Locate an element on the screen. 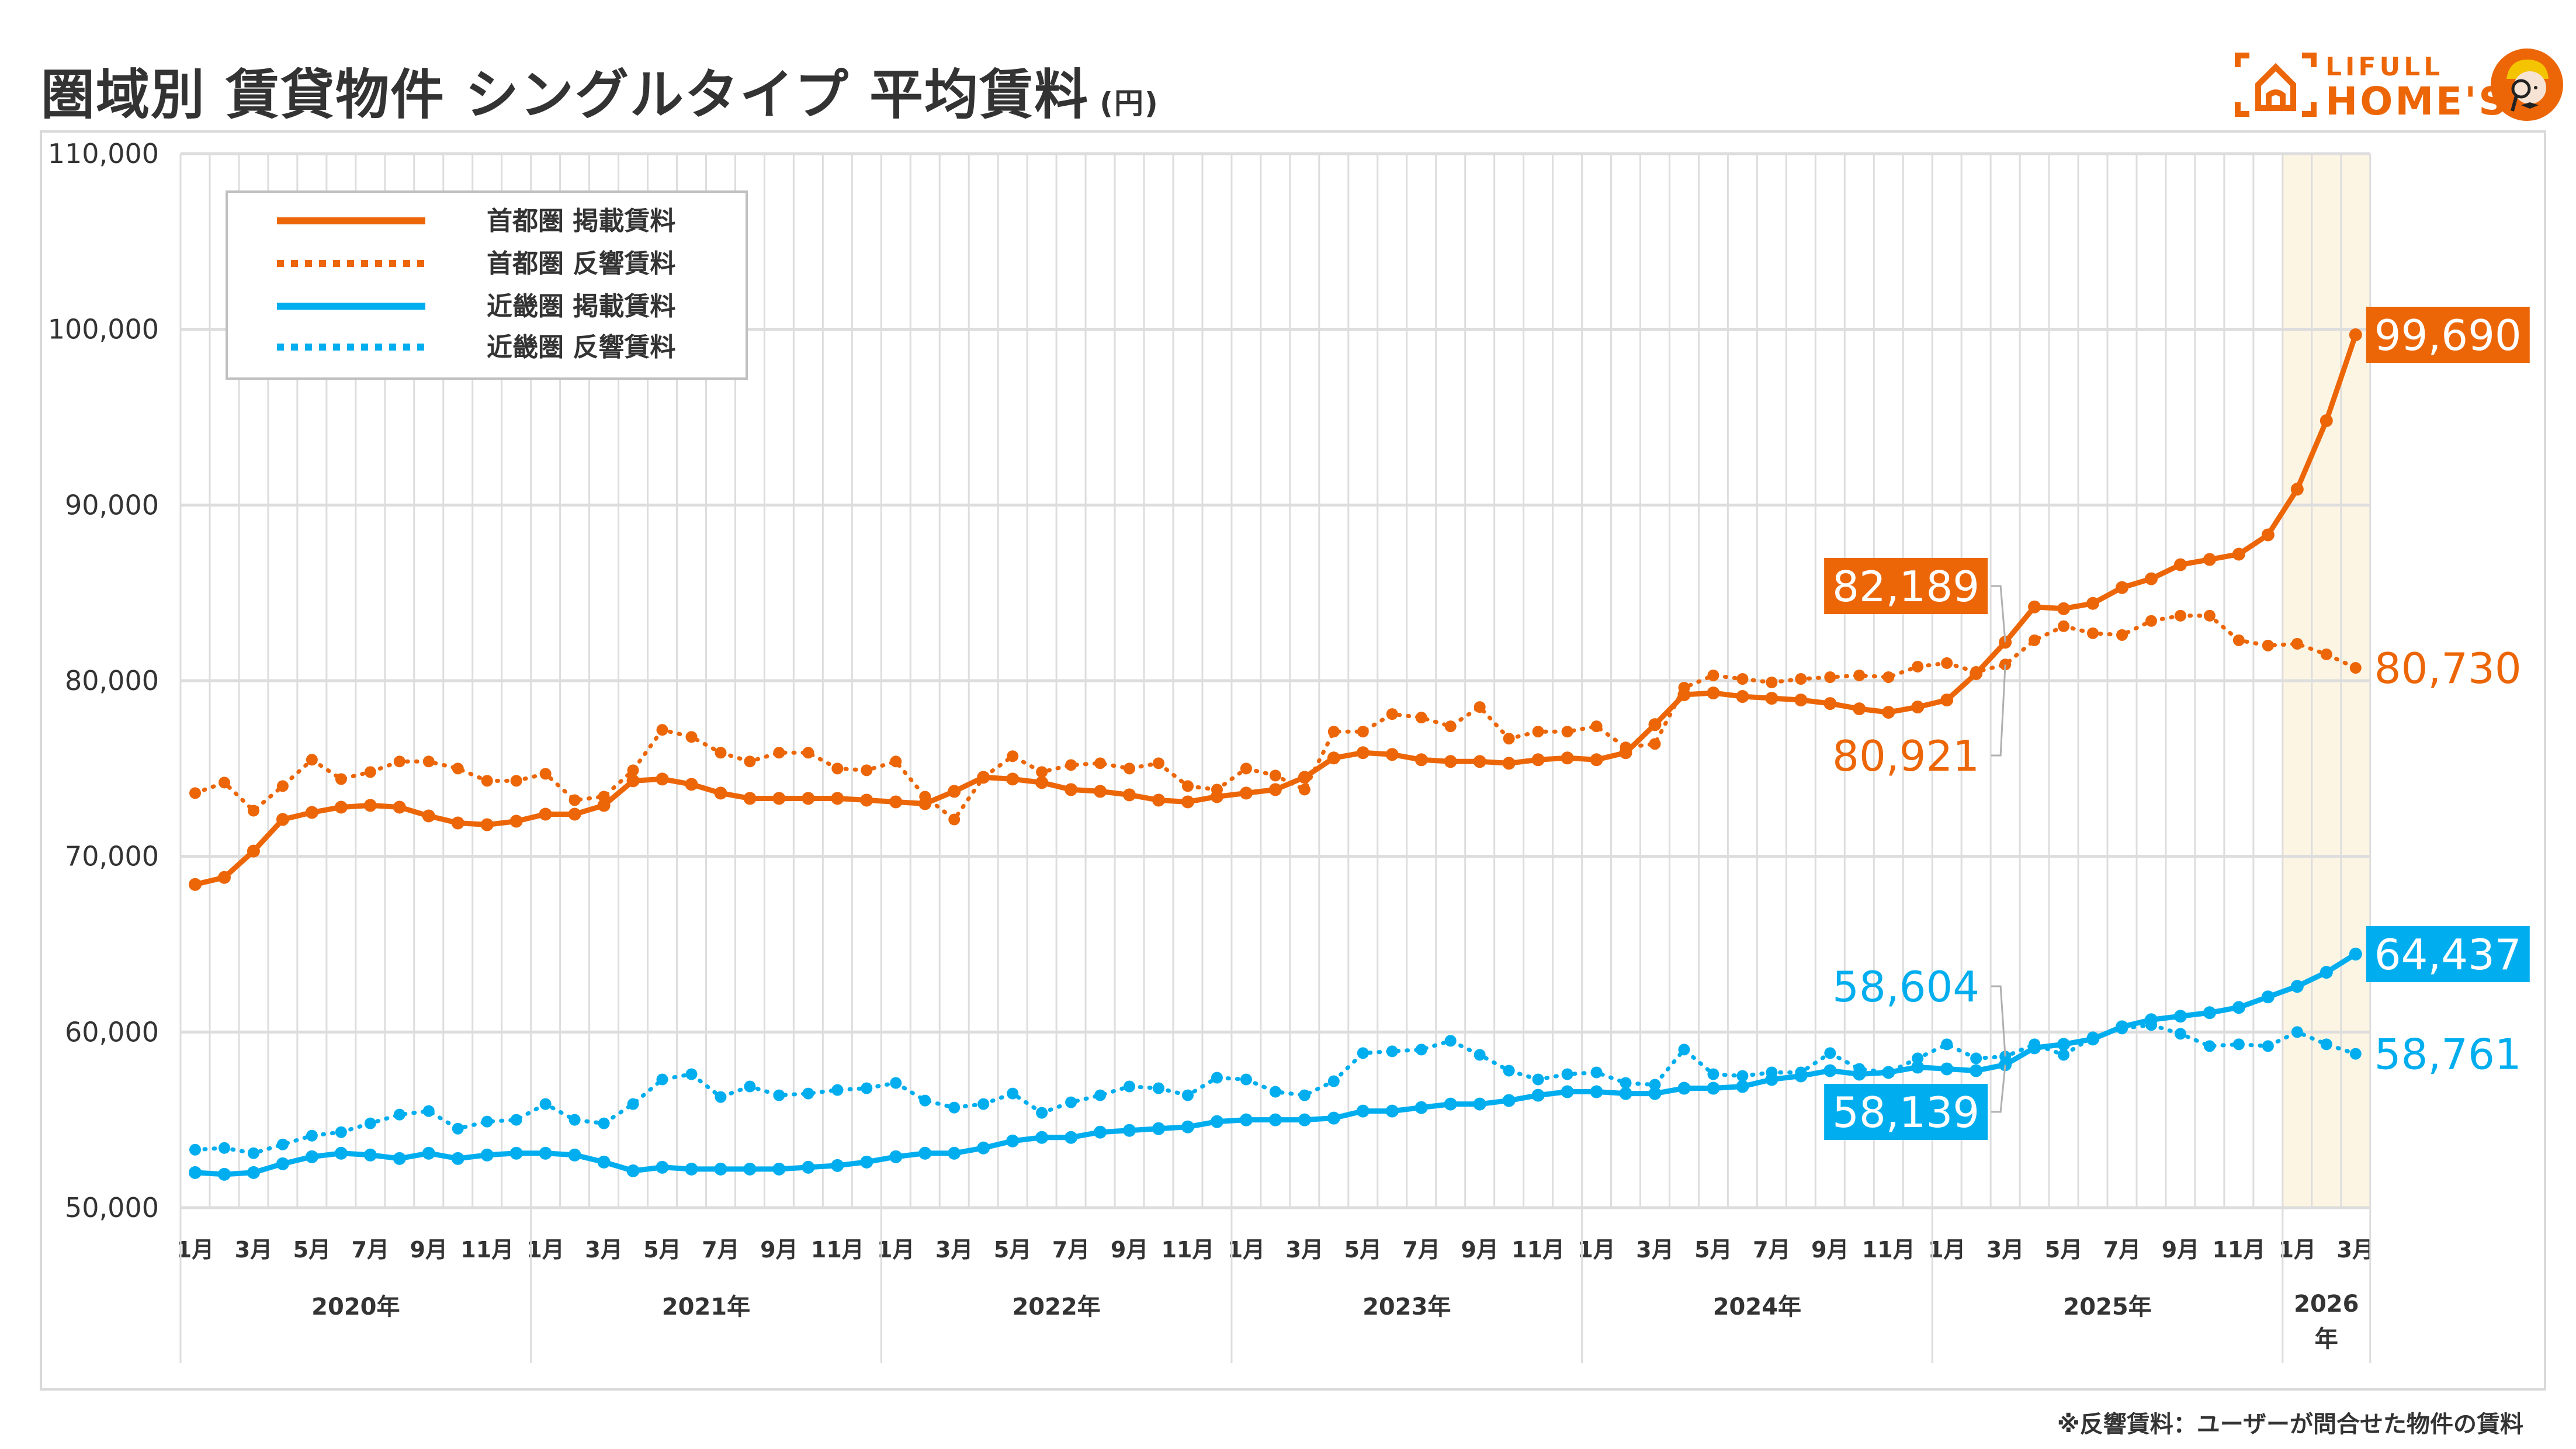  annotation-label: 99,690 is located at coordinates (2448, 335).